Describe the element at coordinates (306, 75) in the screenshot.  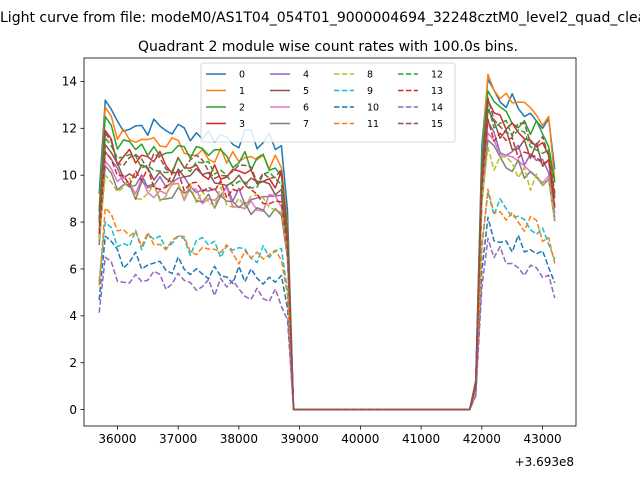
I see `legend-label-4: 4` at that location.